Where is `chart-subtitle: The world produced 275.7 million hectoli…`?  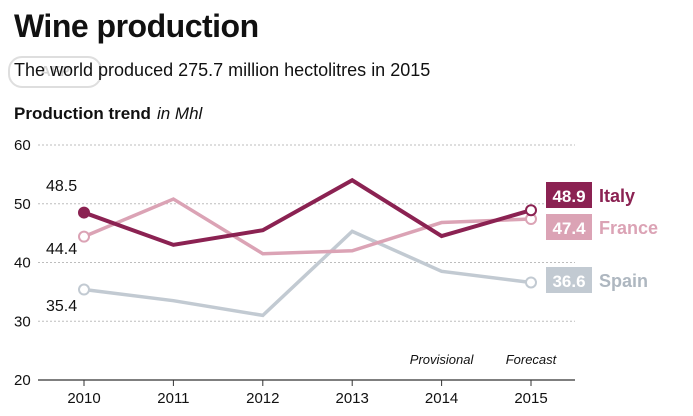
chart-subtitle: The world produced 275.7 million hectoli… is located at coordinates (222, 70).